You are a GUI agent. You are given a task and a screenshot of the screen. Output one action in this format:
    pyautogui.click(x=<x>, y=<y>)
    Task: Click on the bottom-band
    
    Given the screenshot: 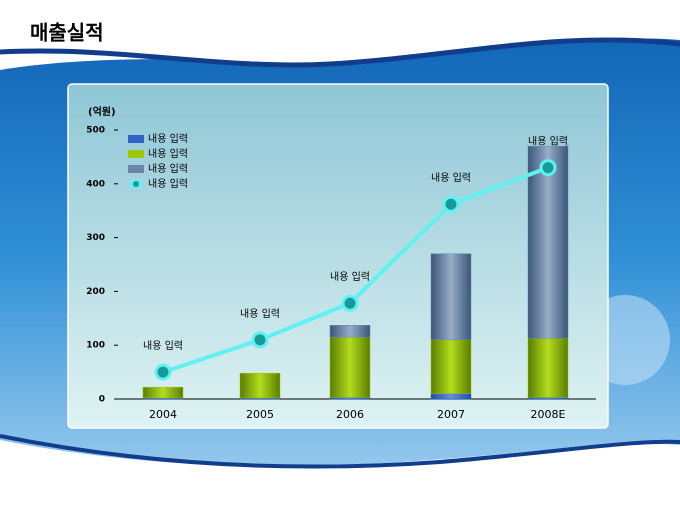 What is the action you would take?
    pyautogui.click(x=340, y=475)
    